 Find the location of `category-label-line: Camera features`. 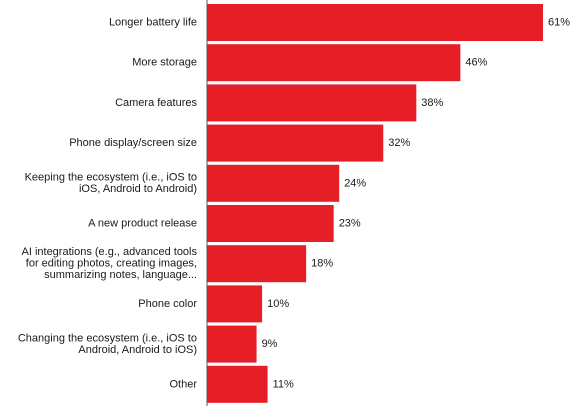

category-label-line: Camera features is located at coordinates (156, 103).